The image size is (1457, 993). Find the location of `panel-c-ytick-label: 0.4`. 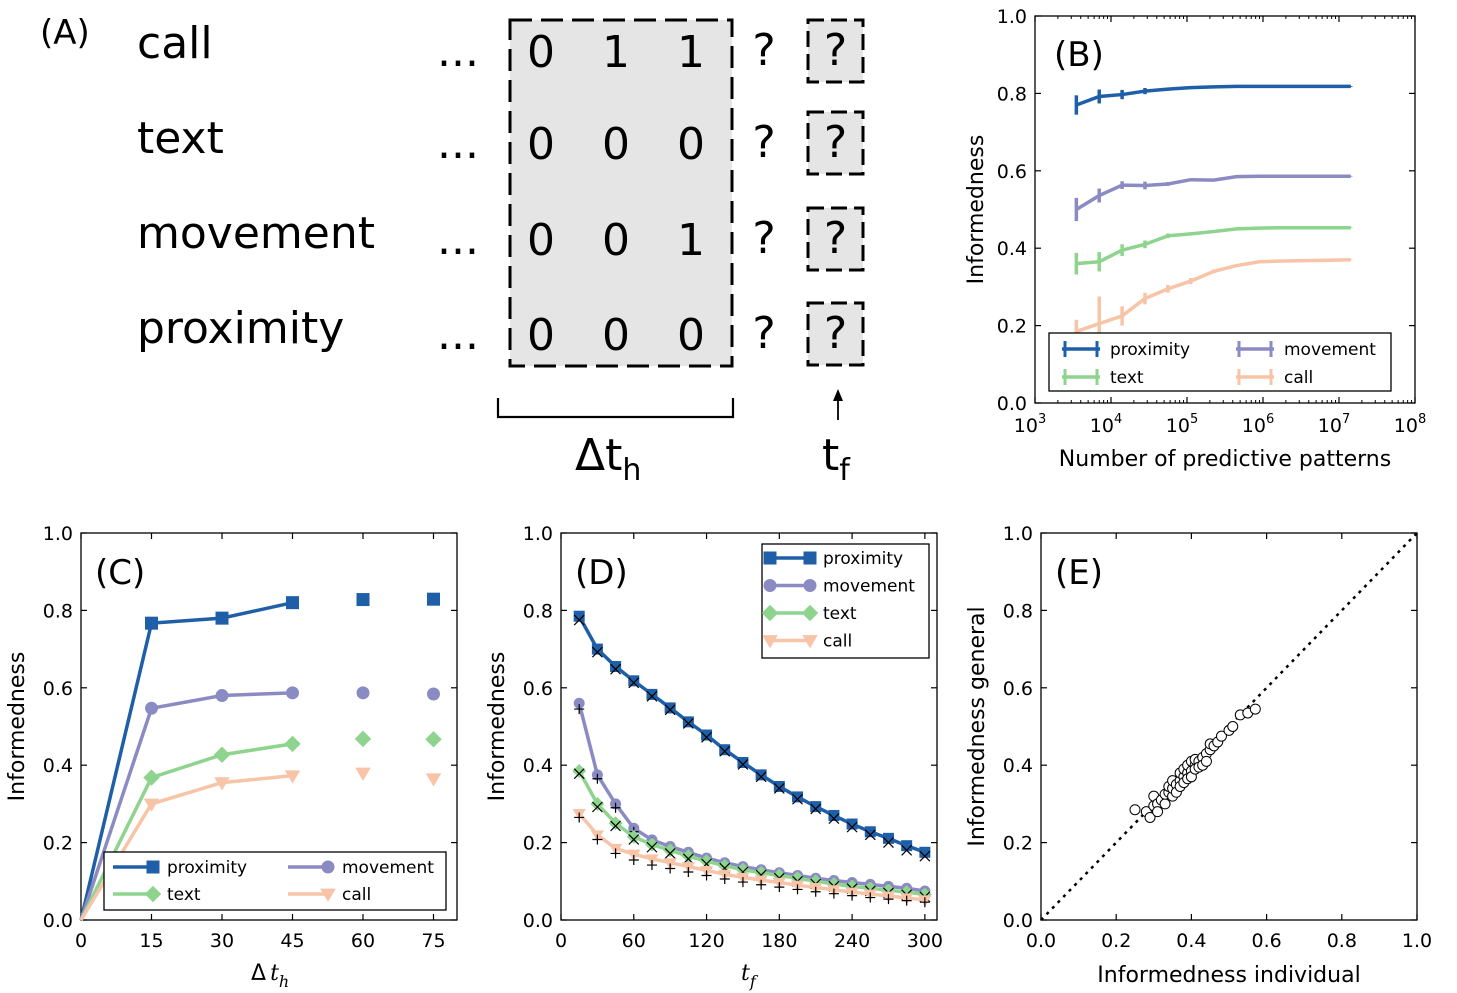

panel-c-ytick-label: 0.4 is located at coordinates (58, 766).